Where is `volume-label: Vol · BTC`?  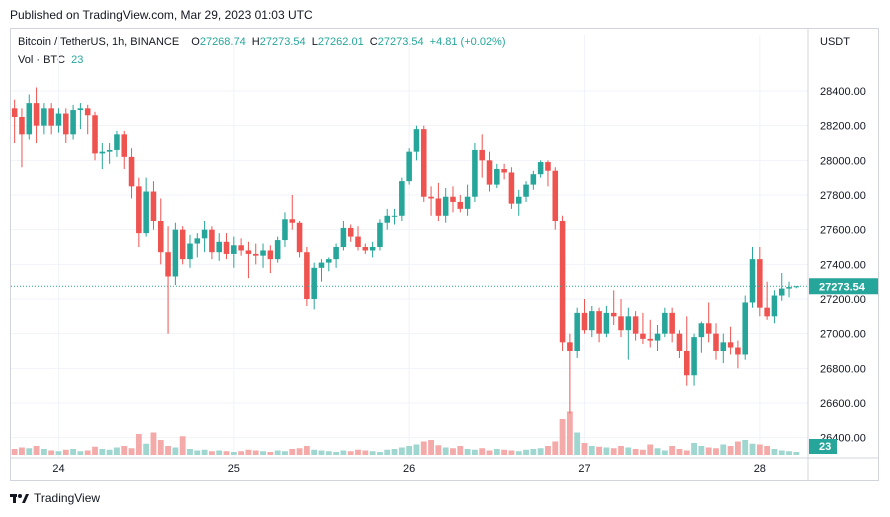
volume-label: Vol · BTC is located at coordinates (42, 60).